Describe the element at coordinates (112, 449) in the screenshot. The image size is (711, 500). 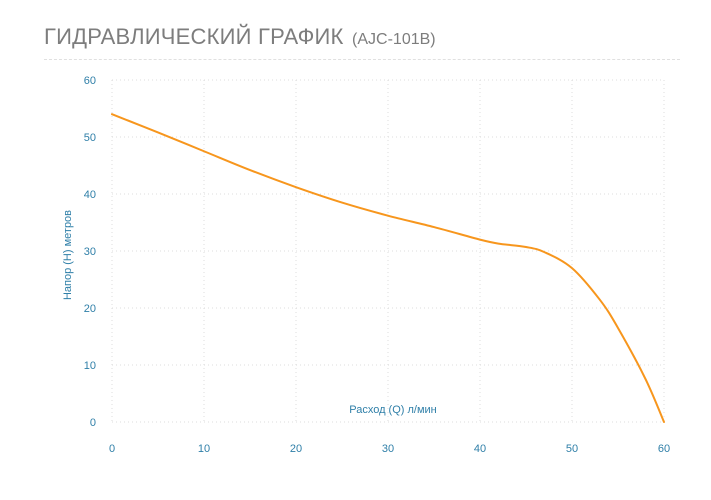
I see `x-tick-label: 0` at that location.